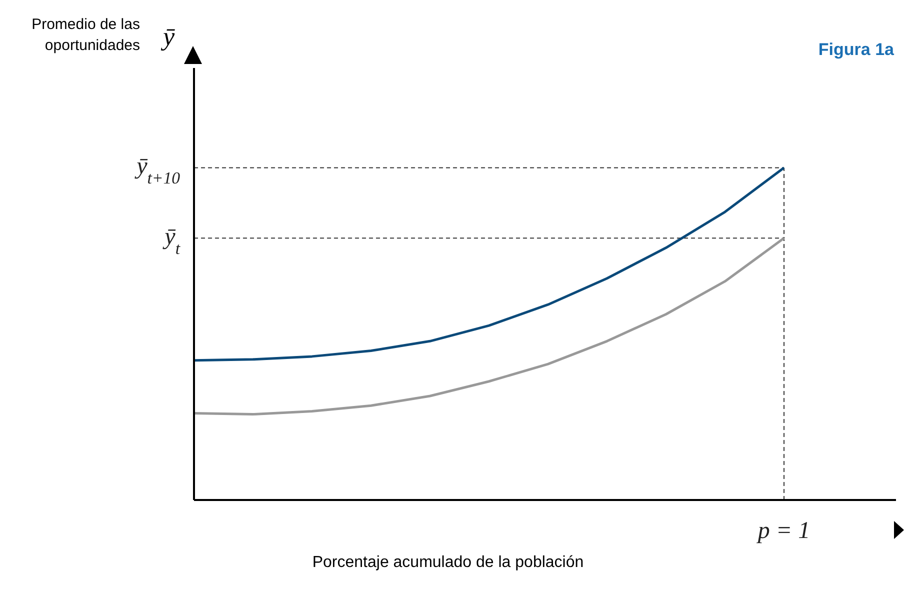  I want to click on ref-line-label: ȳ$_{t}$, so click(171, 241).